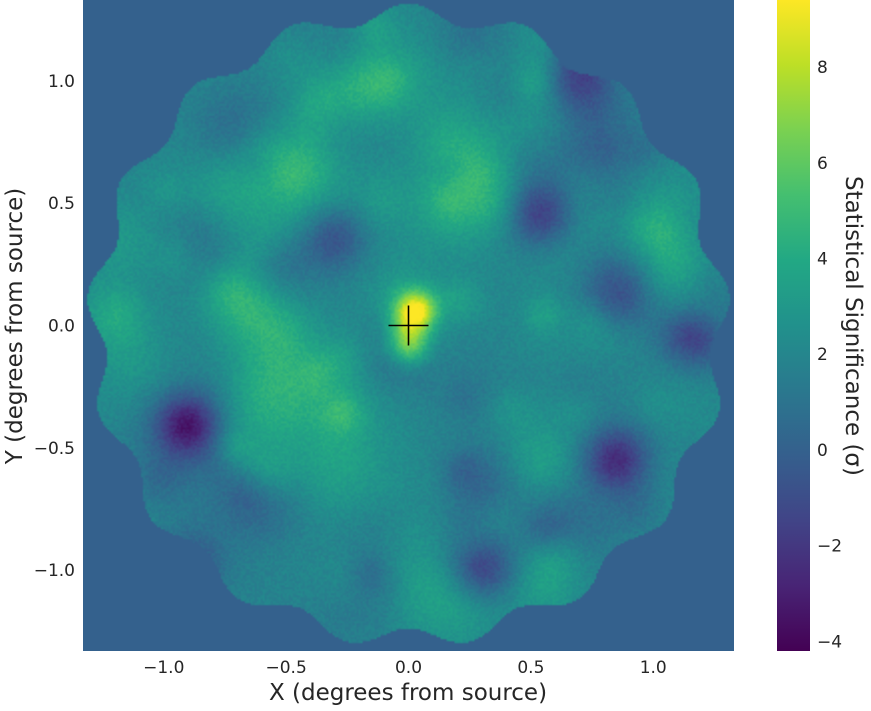 This screenshot has height=711, width=871. What do you see at coordinates (822, 259) in the screenshot?
I see `colorbar-tick-label: 4` at bounding box center [822, 259].